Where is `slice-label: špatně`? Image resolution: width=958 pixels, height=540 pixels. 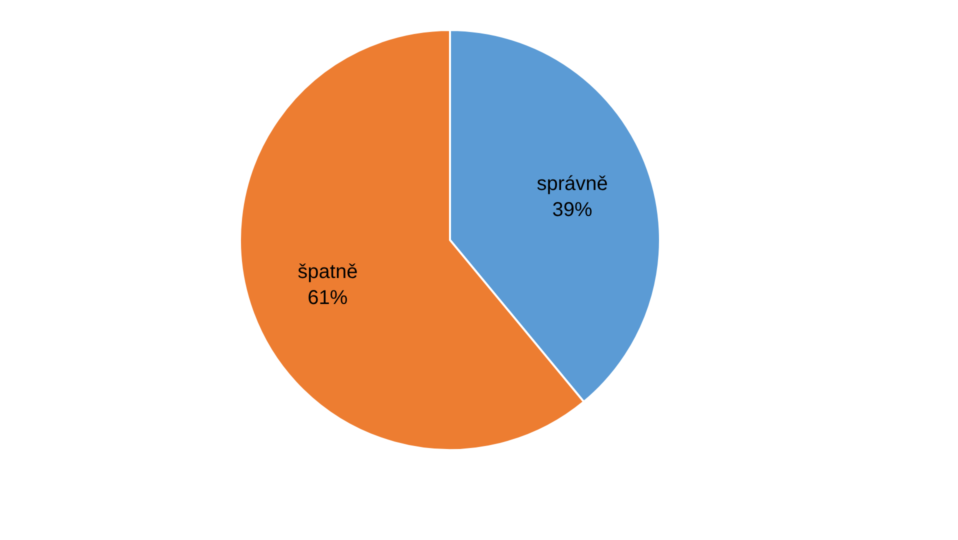 slice-label: špatně is located at coordinates (328, 272).